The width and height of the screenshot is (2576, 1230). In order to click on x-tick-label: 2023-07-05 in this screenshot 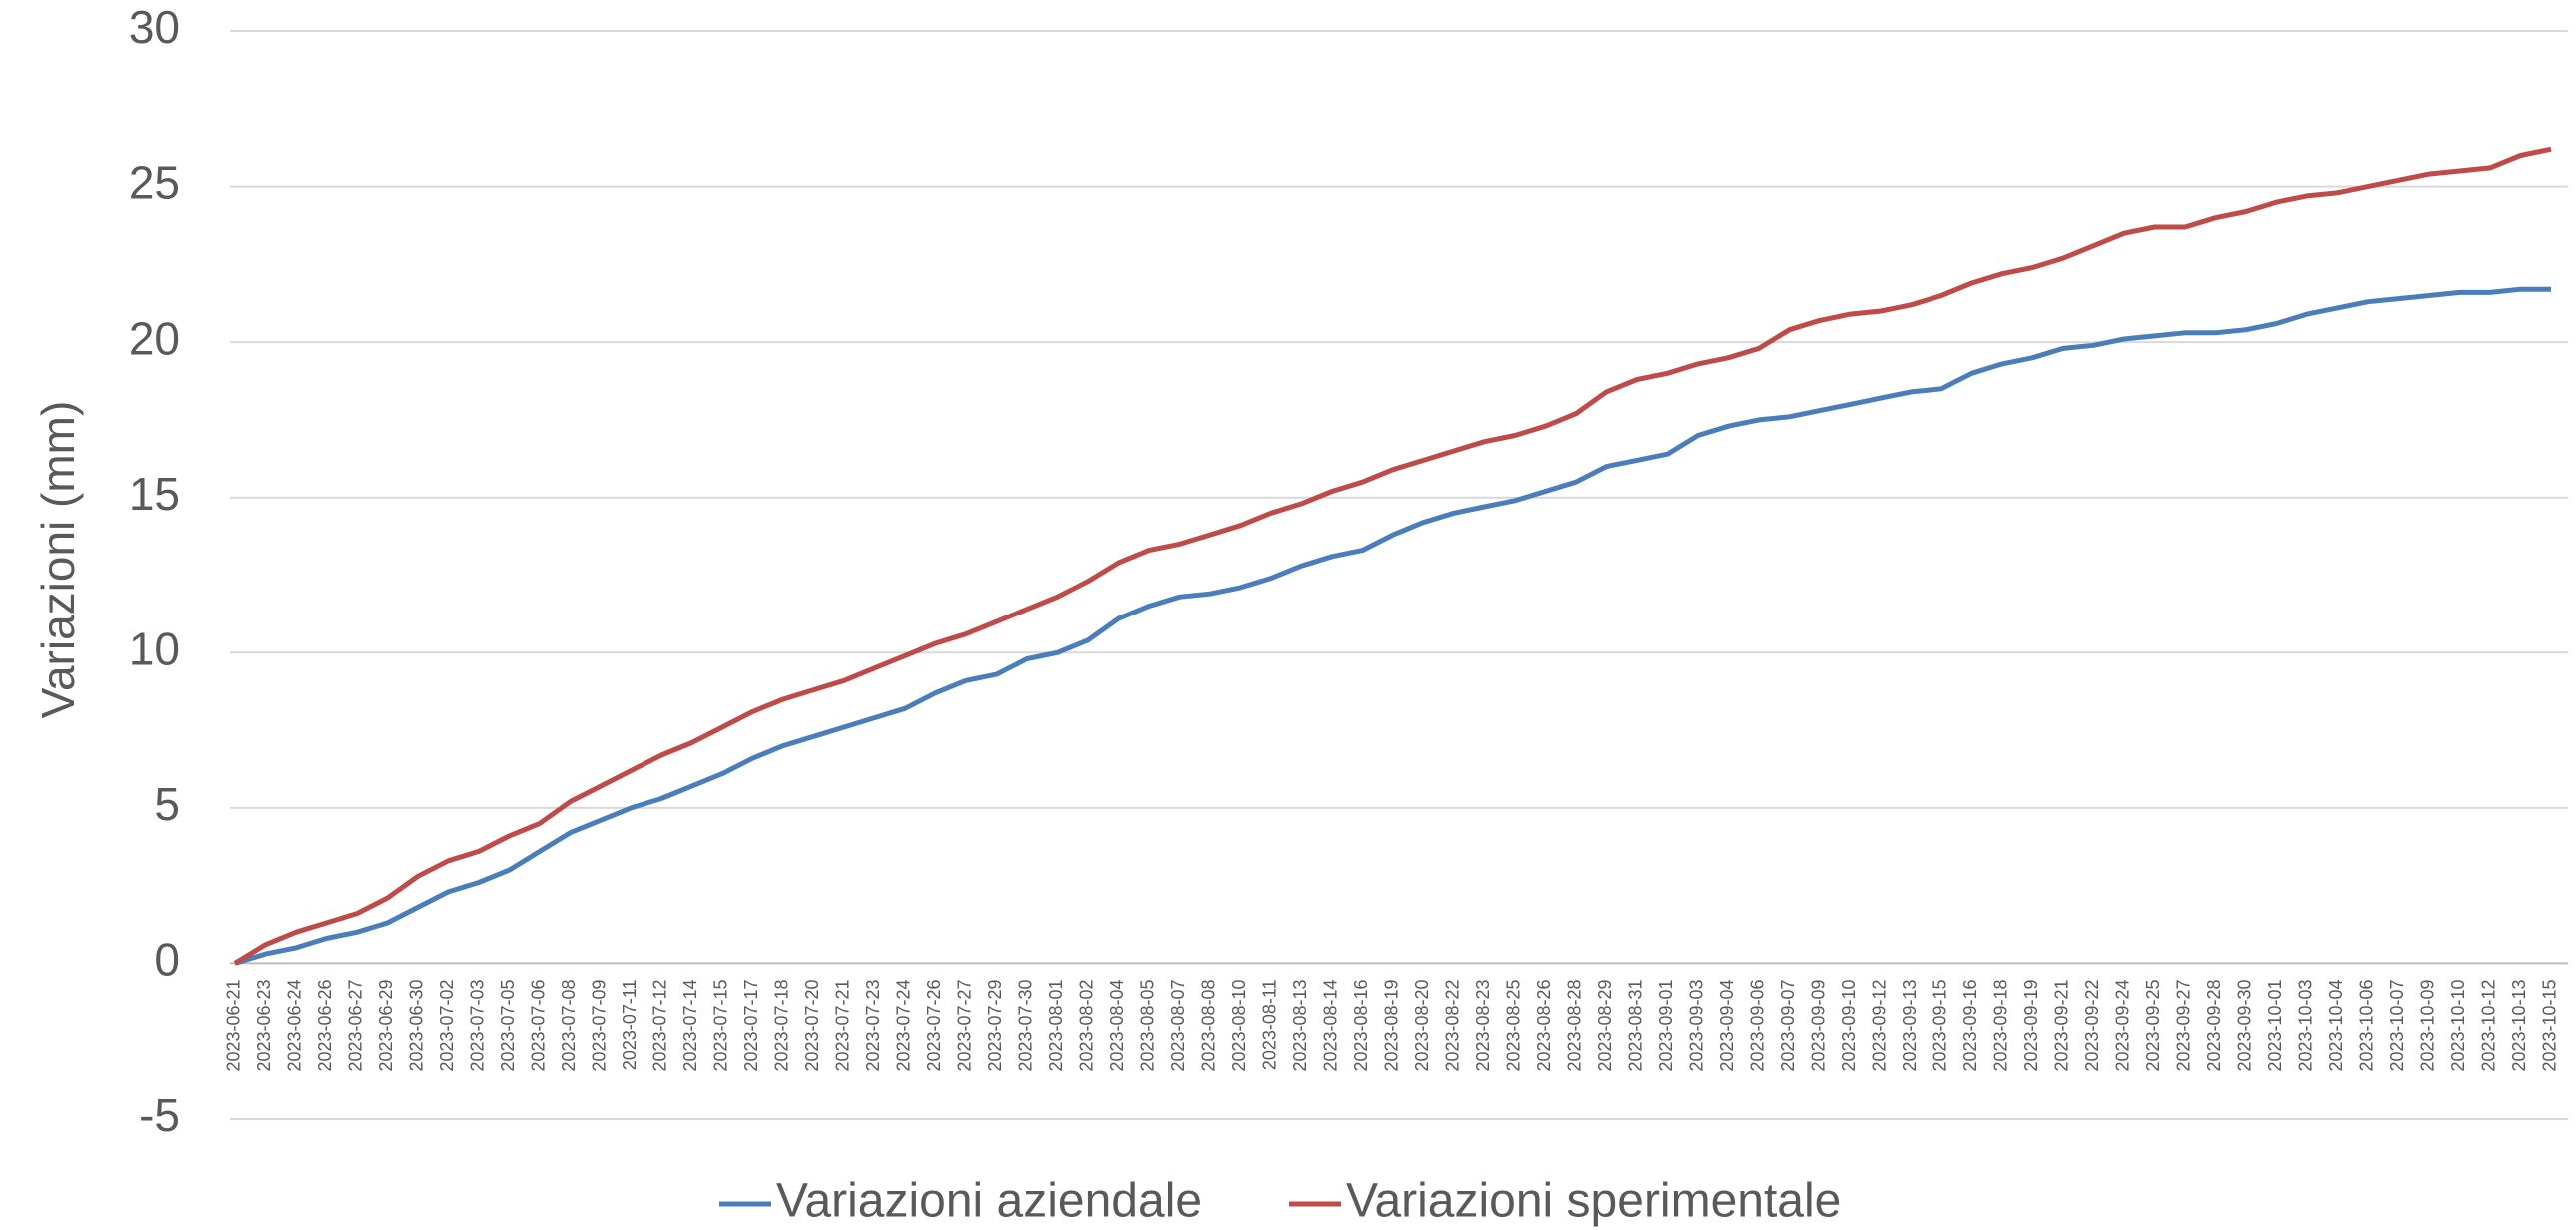, I will do `click(508, 1025)`.